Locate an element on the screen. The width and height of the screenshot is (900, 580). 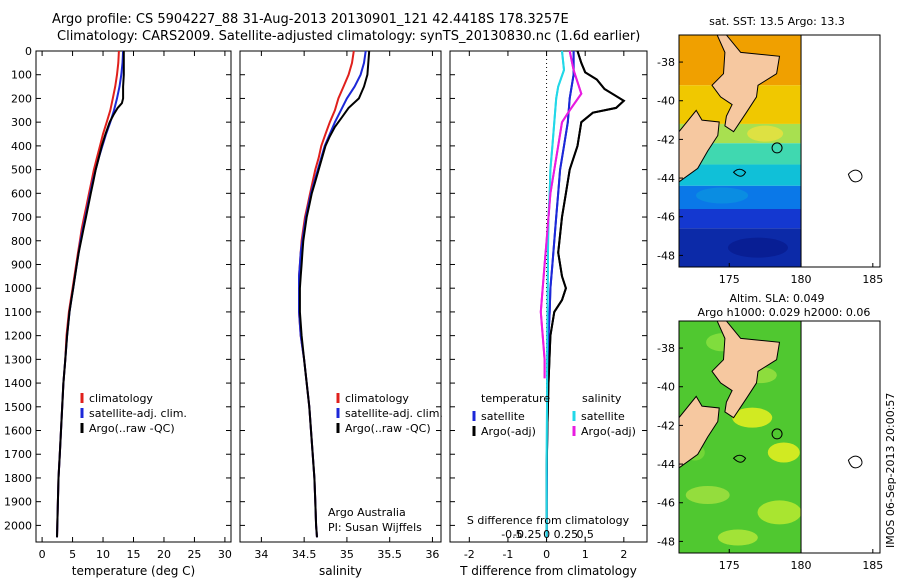
s-diff-tick-label: 0 is located at coordinates (546, 534).